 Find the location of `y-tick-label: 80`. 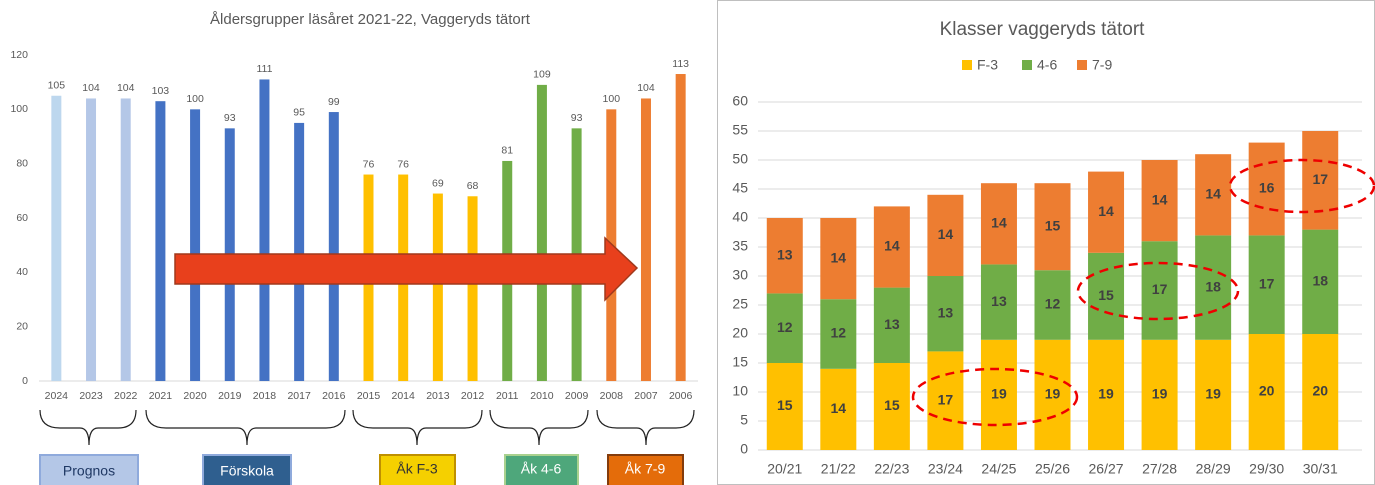

y-tick-label: 80 is located at coordinates (22, 163).